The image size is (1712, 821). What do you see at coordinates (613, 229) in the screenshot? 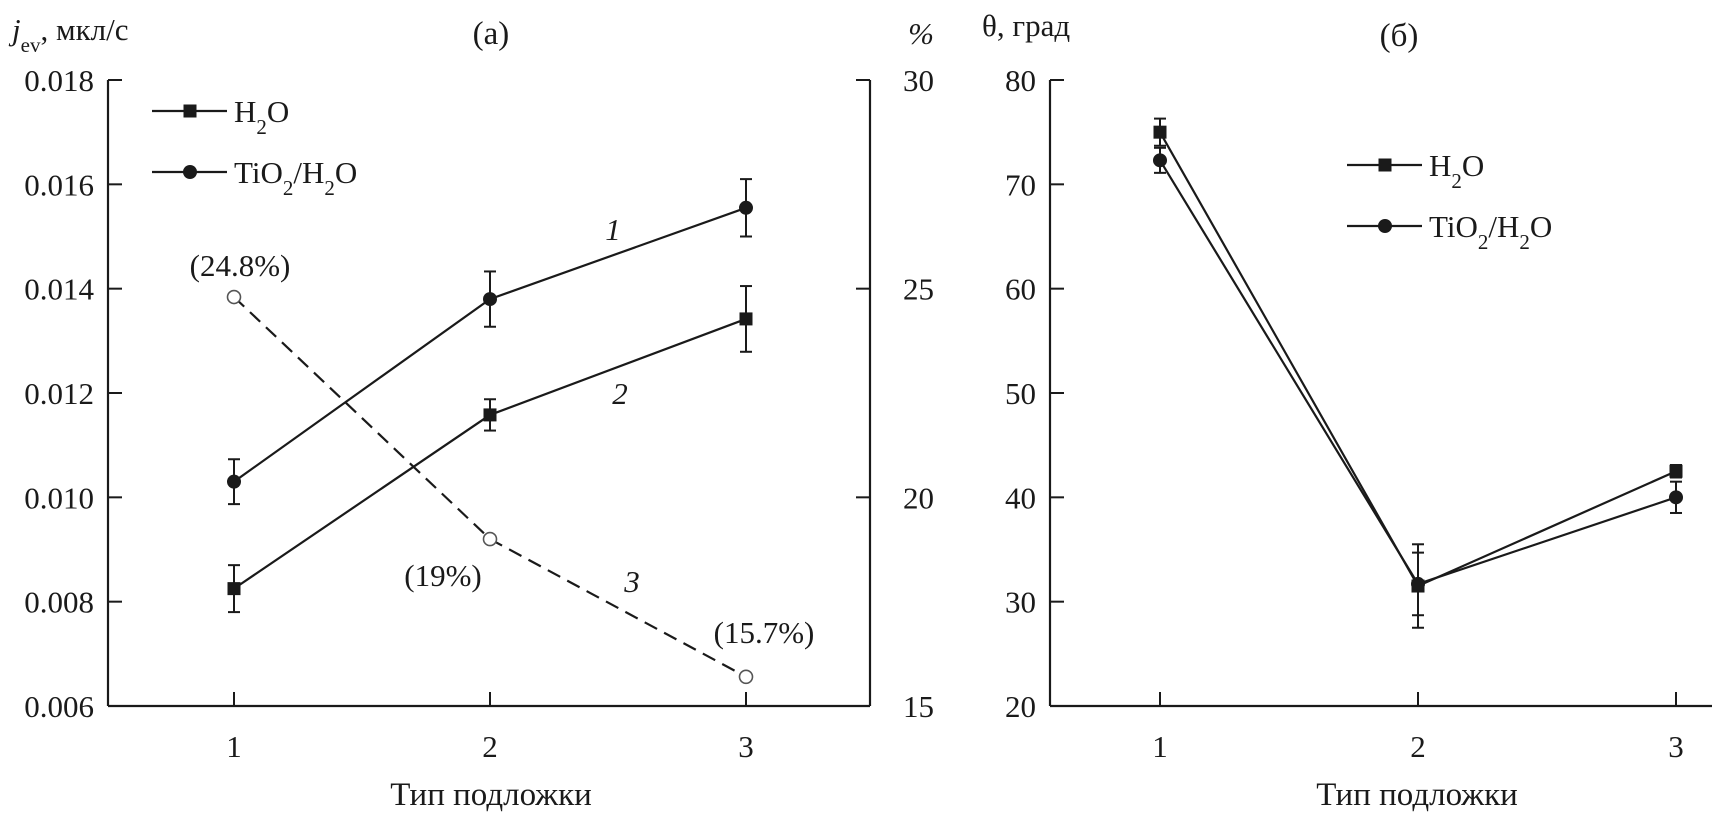
I see `curve-label: 1` at bounding box center [613, 229].